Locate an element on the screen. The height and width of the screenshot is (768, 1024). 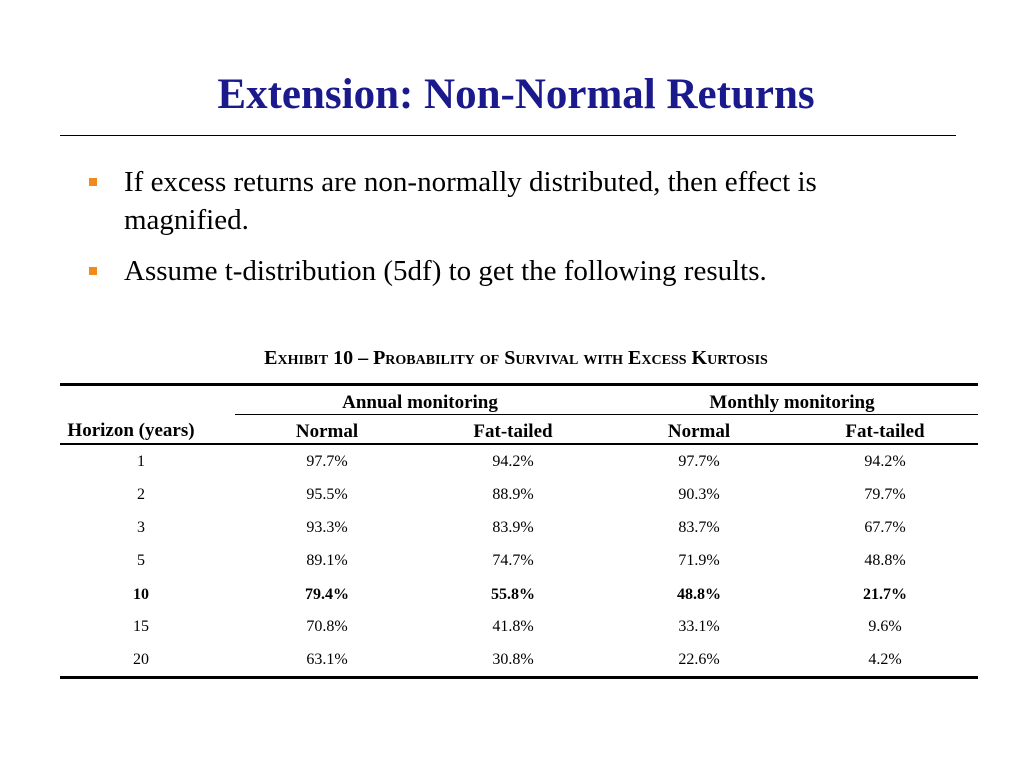
value-cell: 83.7% is located at coordinates (699, 527).